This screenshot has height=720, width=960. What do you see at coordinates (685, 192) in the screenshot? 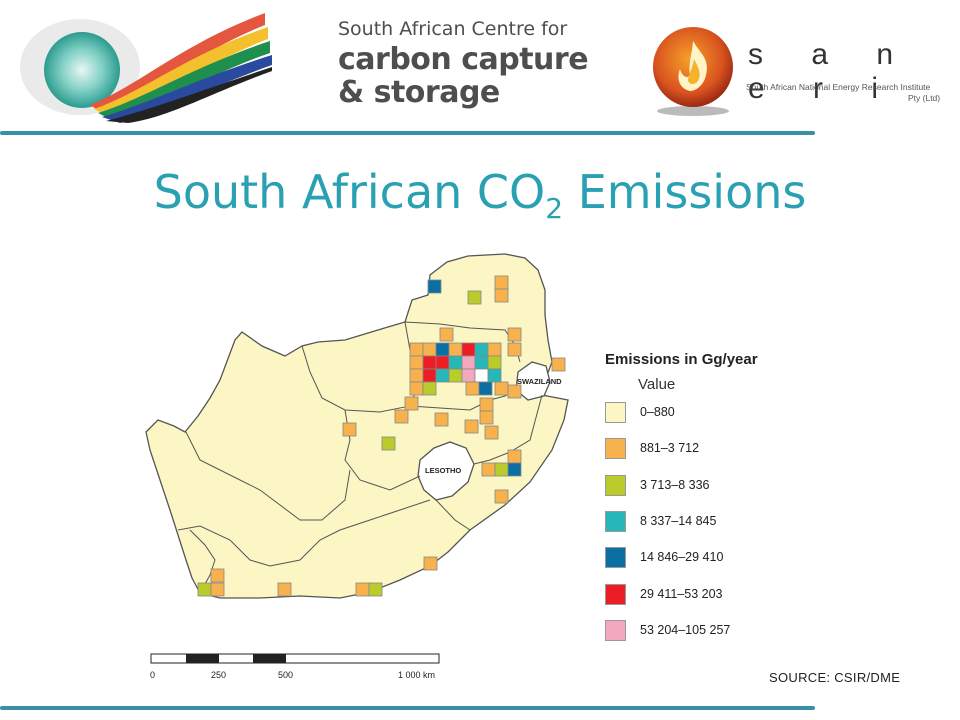
I see `title-post: Emissions` at bounding box center [685, 192].